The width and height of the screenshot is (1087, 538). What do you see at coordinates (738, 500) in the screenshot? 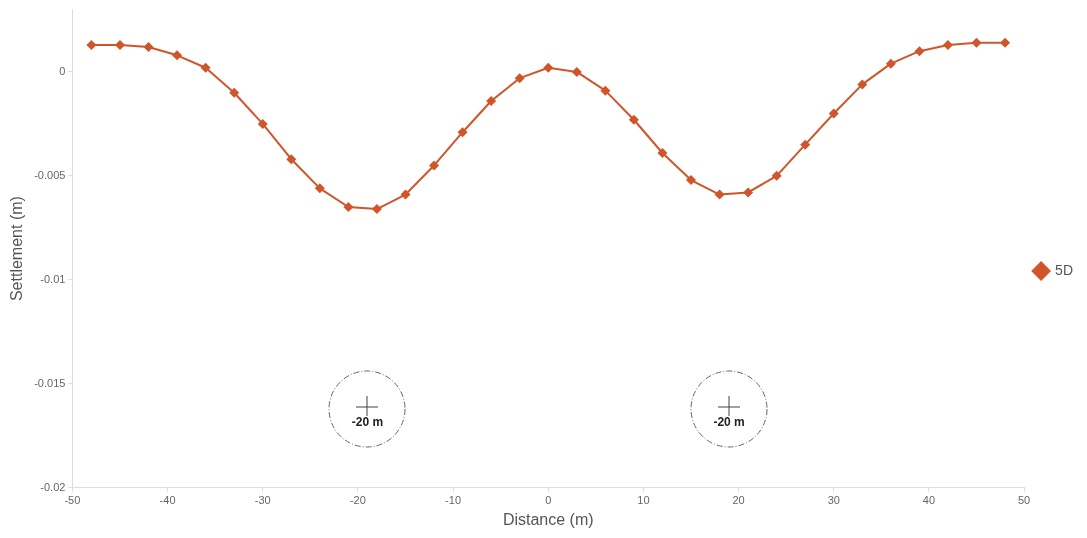
I see `x-tick-label: 20` at bounding box center [738, 500].